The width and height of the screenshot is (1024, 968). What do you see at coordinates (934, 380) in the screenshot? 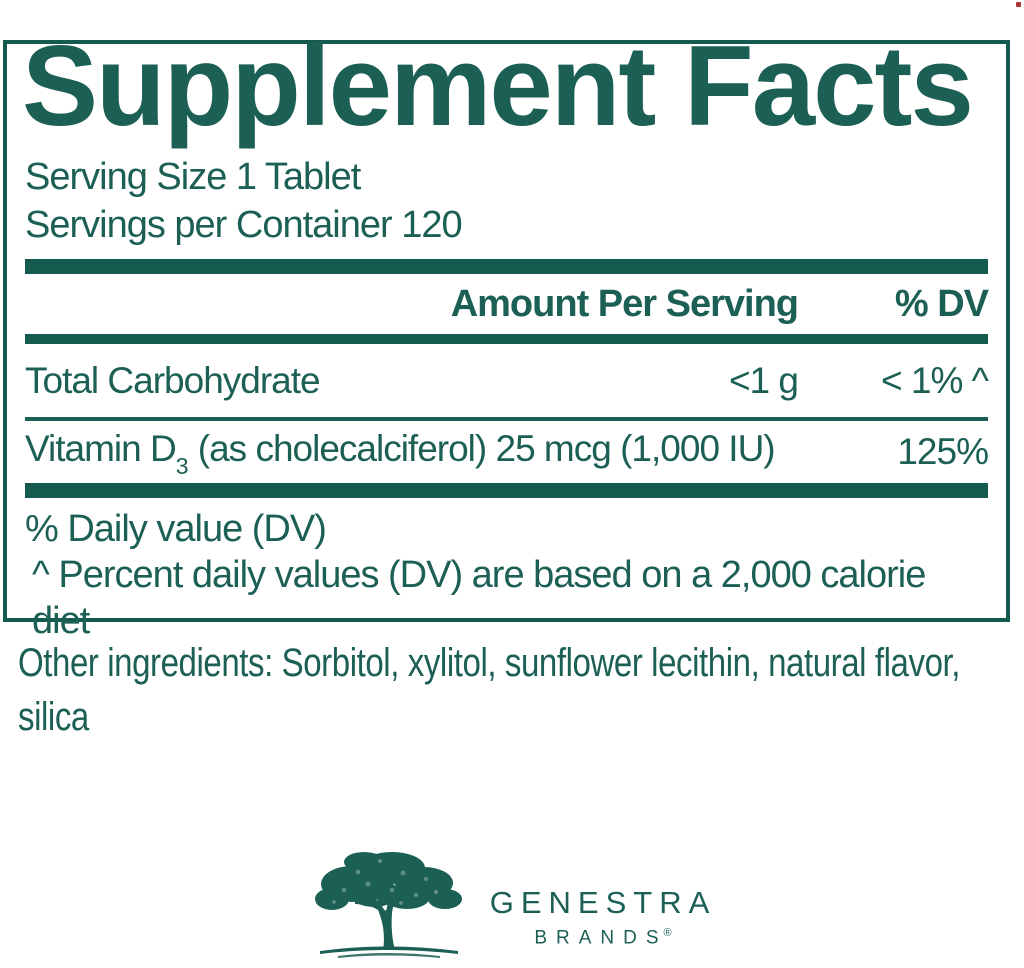
I see `nutrient-dv: < 1% ^` at bounding box center [934, 380].